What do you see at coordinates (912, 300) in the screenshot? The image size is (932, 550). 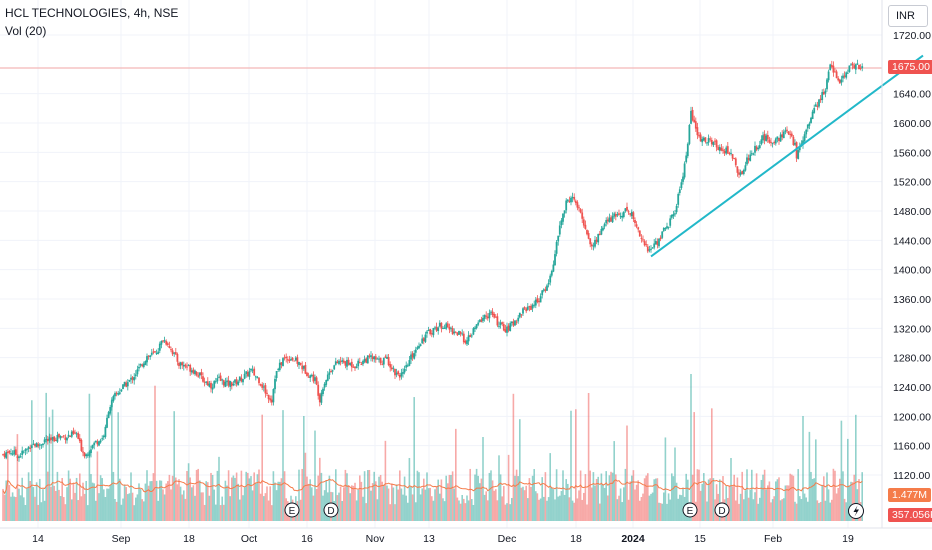 I see `y-tick-label: 1360.00` at bounding box center [912, 300].